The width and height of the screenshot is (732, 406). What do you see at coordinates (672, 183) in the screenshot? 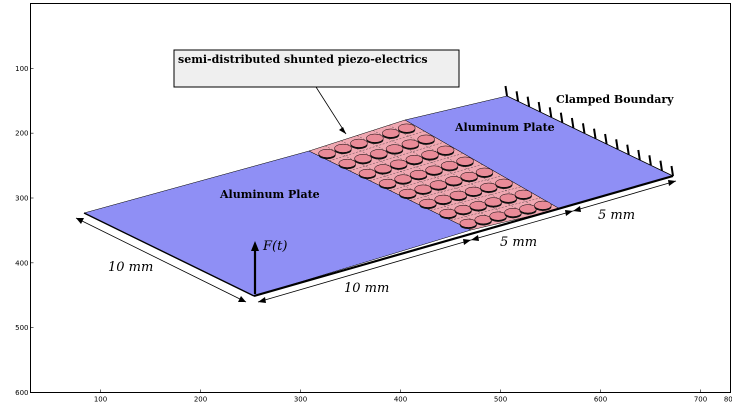
I see `dim-right-arrow-b` at bounding box center [672, 183].